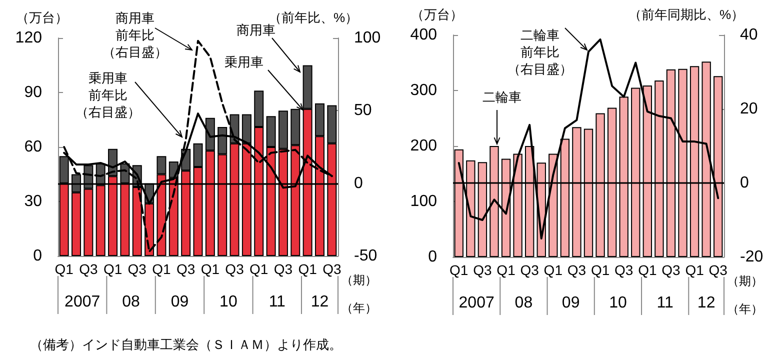 The height and width of the screenshot is (361, 776). I want to click on y-tick-label: 90, so click(33, 92).